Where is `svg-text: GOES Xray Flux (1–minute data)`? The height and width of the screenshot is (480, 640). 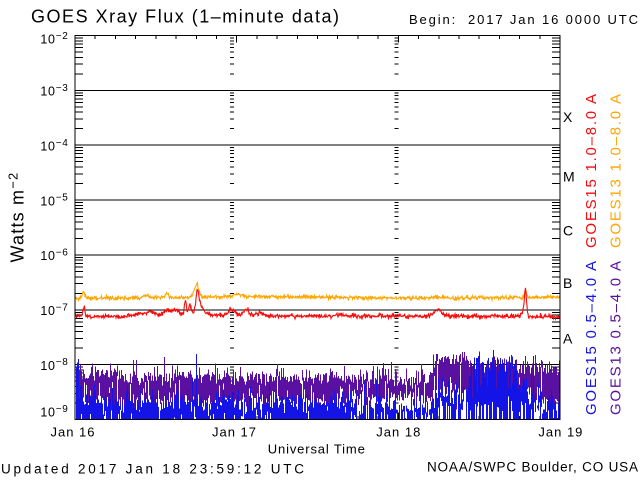
svg-text: GOES Xray Flux (1–minute data) is located at coordinates (185, 17).